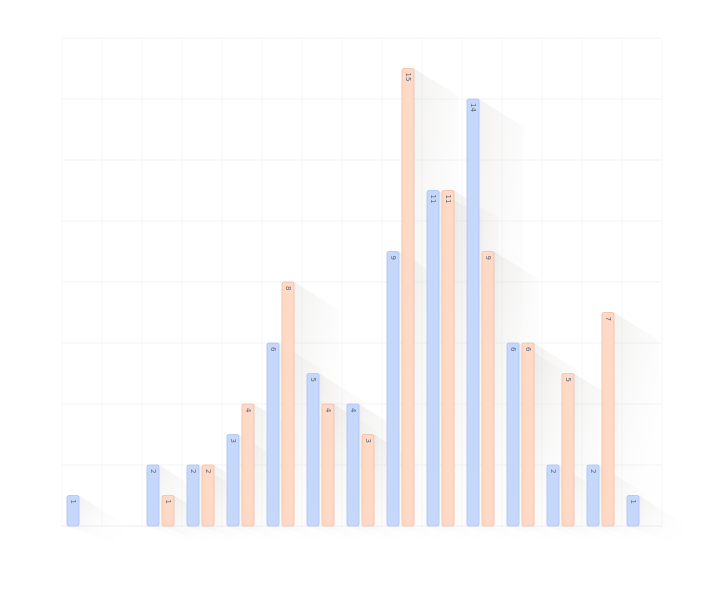 This screenshot has width=715, height=601. I want to click on bar-value-label: 15, so click(408, 77).